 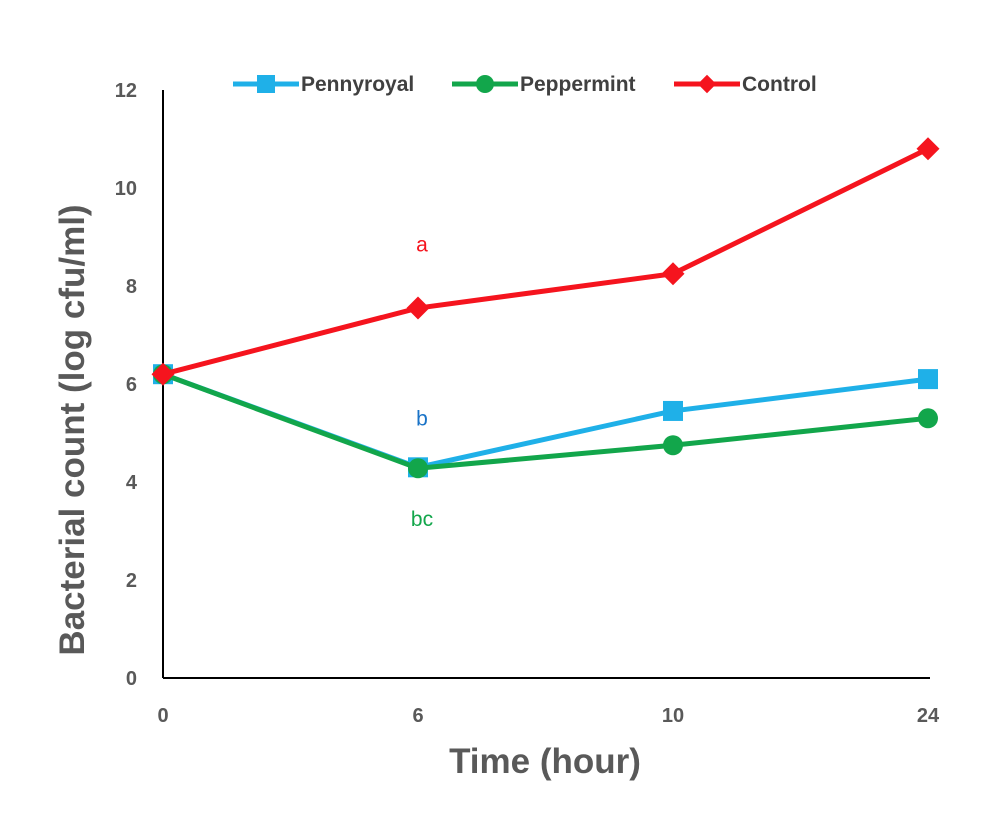 I want to click on y-tick-label: 10, so click(x=126, y=189).